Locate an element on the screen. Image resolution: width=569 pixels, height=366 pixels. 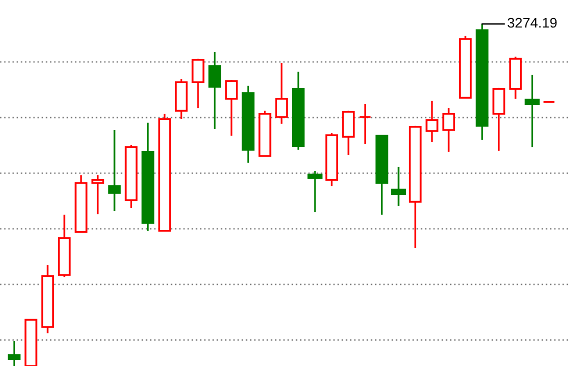
annotation: 3274.19 is located at coordinates (532, 23).